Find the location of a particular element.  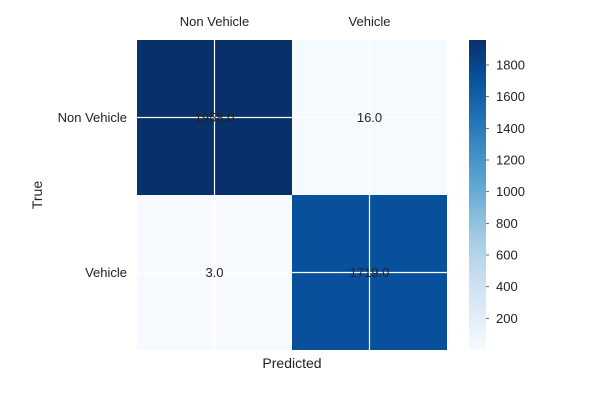

colorbar-tick-label: 1800 is located at coordinates (510, 65).